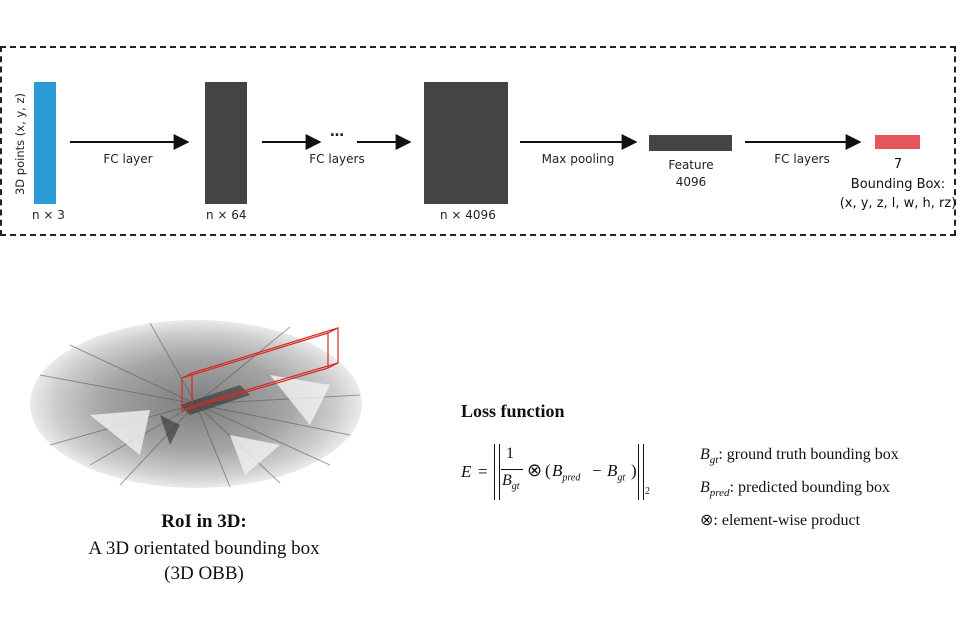  I want to click on arrow3-label: Max pooling, so click(578, 159).